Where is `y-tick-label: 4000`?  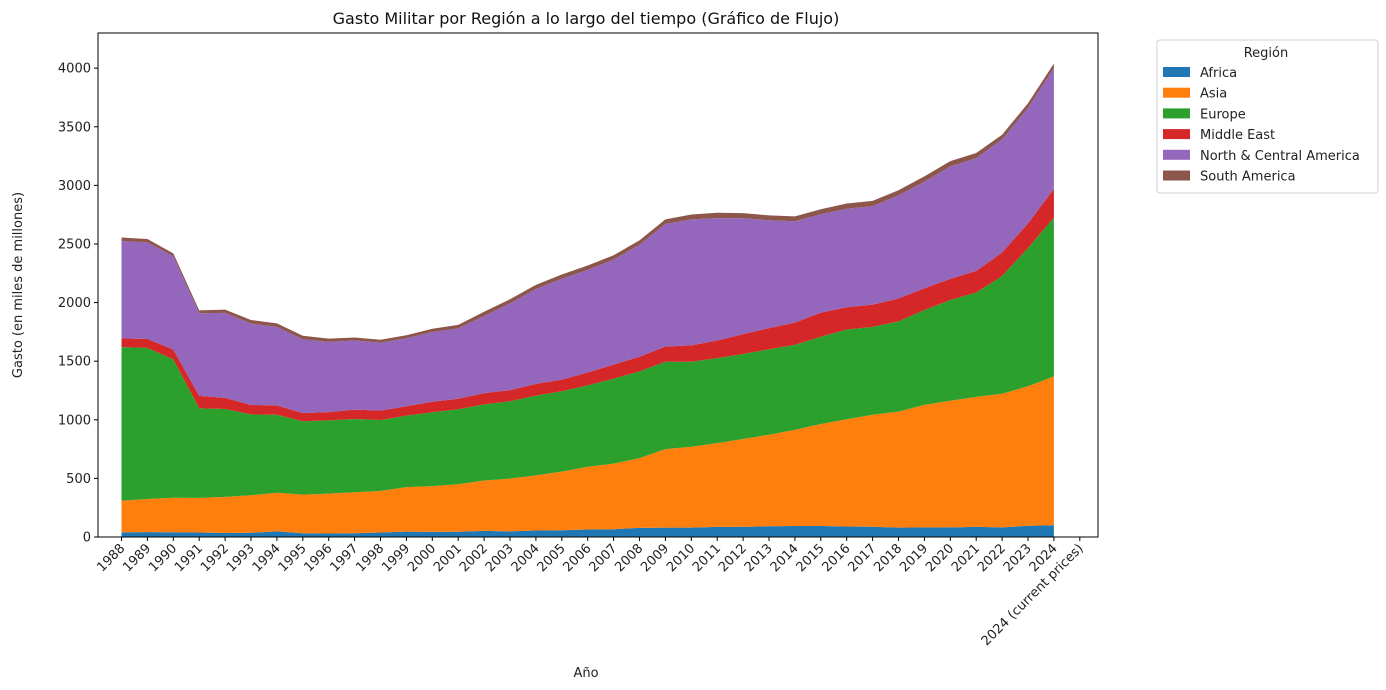 y-tick-label: 4000 is located at coordinates (74, 69).